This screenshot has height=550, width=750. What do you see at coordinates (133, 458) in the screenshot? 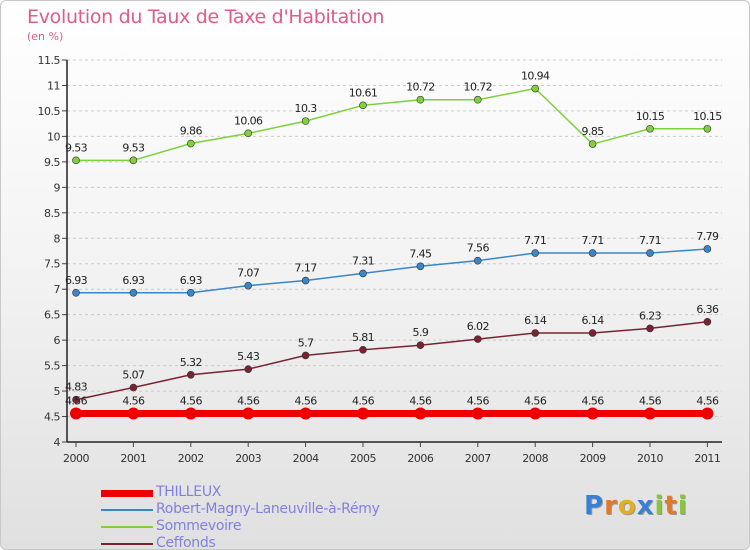
I see `x-tick-label: 2001` at bounding box center [133, 458].